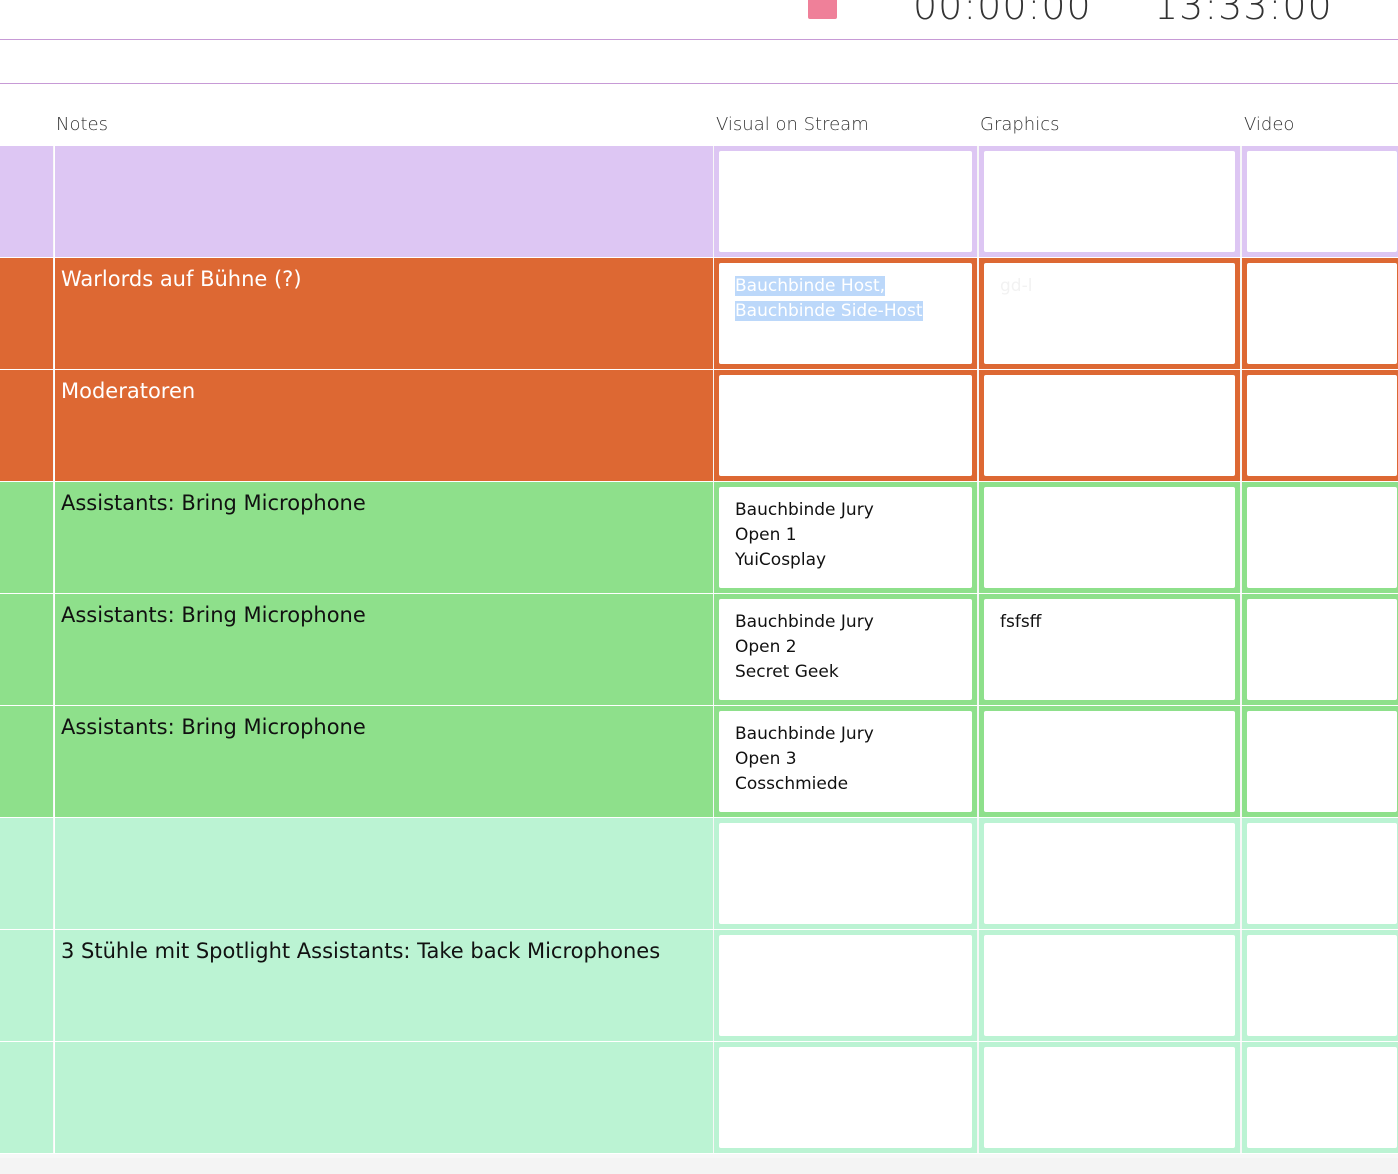 The width and height of the screenshot is (1398, 1174). I want to click on graphics-cell: fsfsff, so click(1109, 649).